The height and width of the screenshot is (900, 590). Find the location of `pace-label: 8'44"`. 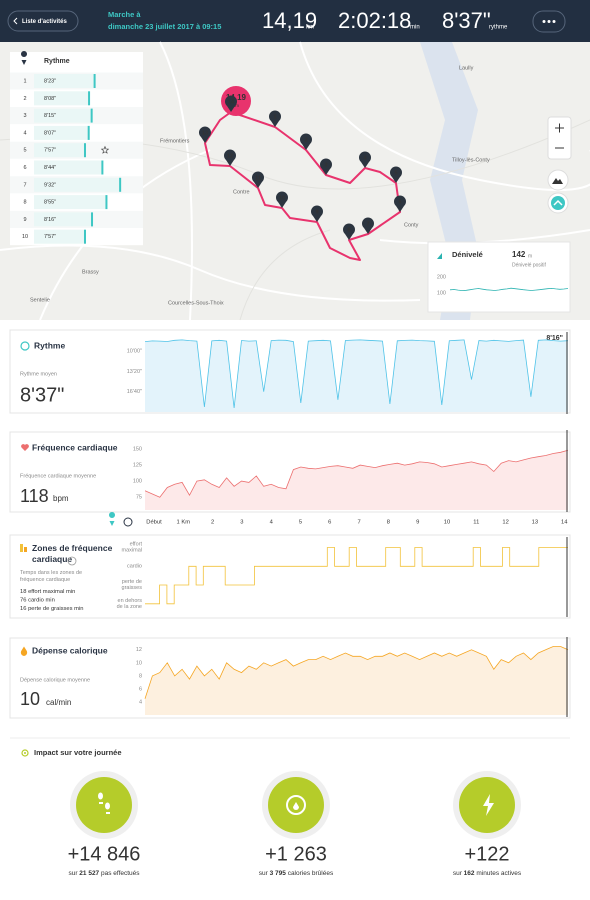

pace-label: 8'44" is located at coordinates (50, 168).